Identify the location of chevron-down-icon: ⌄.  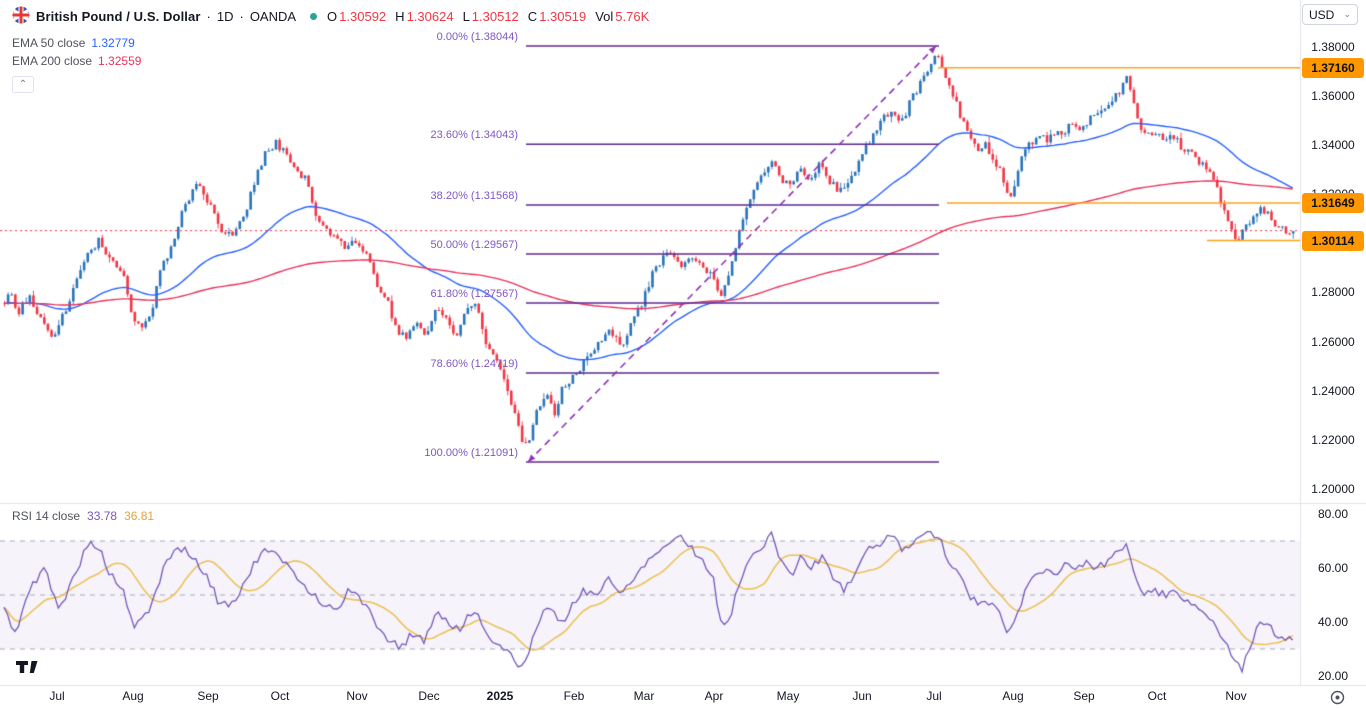
(1347, 14).